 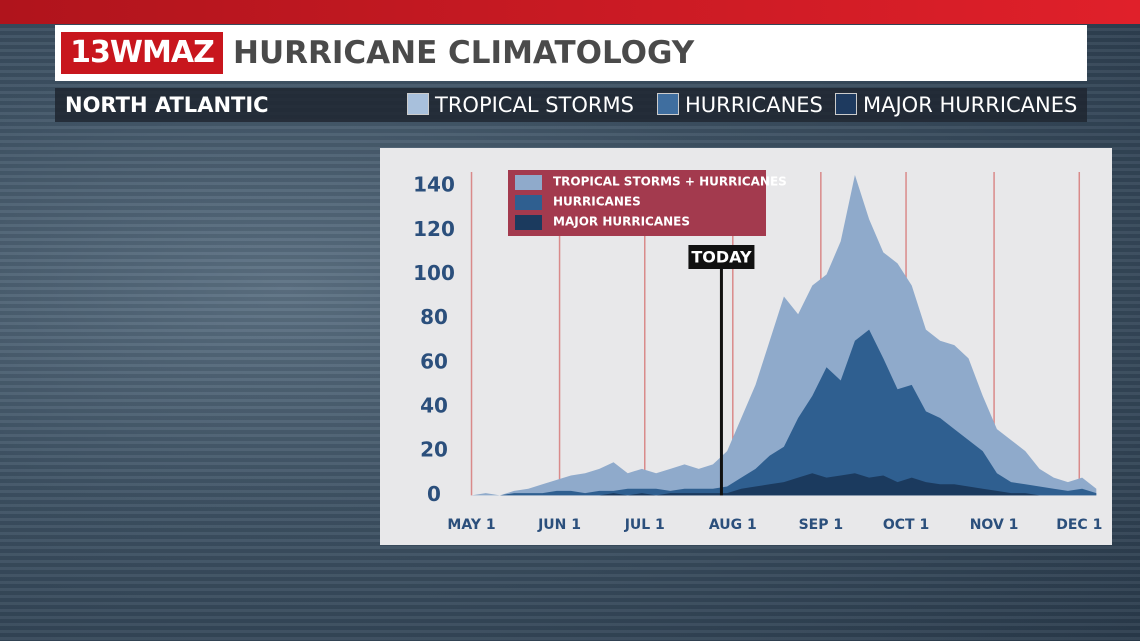 What do you see at coordinates (534, 105) in the screenshot?
I see `legend-label: TROPICAL STORMS` at bounding box center [534, 105].